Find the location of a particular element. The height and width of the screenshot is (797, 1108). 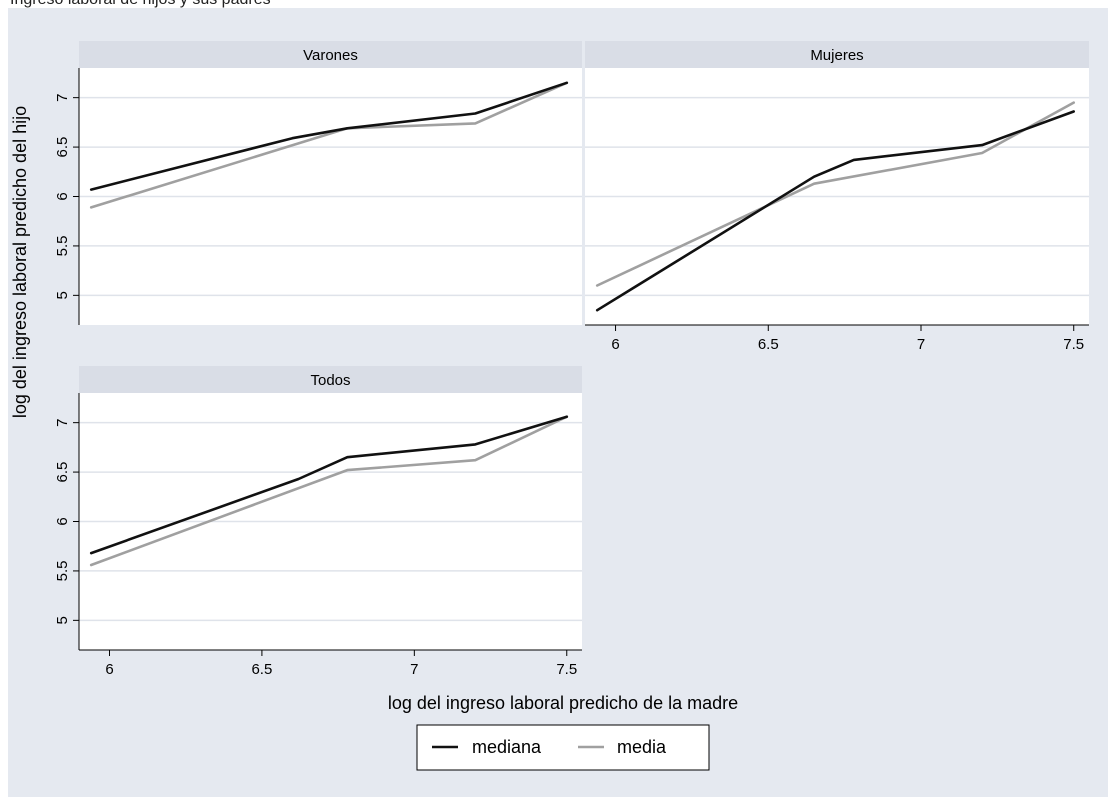

chart-caption: Ingreso laboral de hijos y sus padres is located at coordinates (140, 4).